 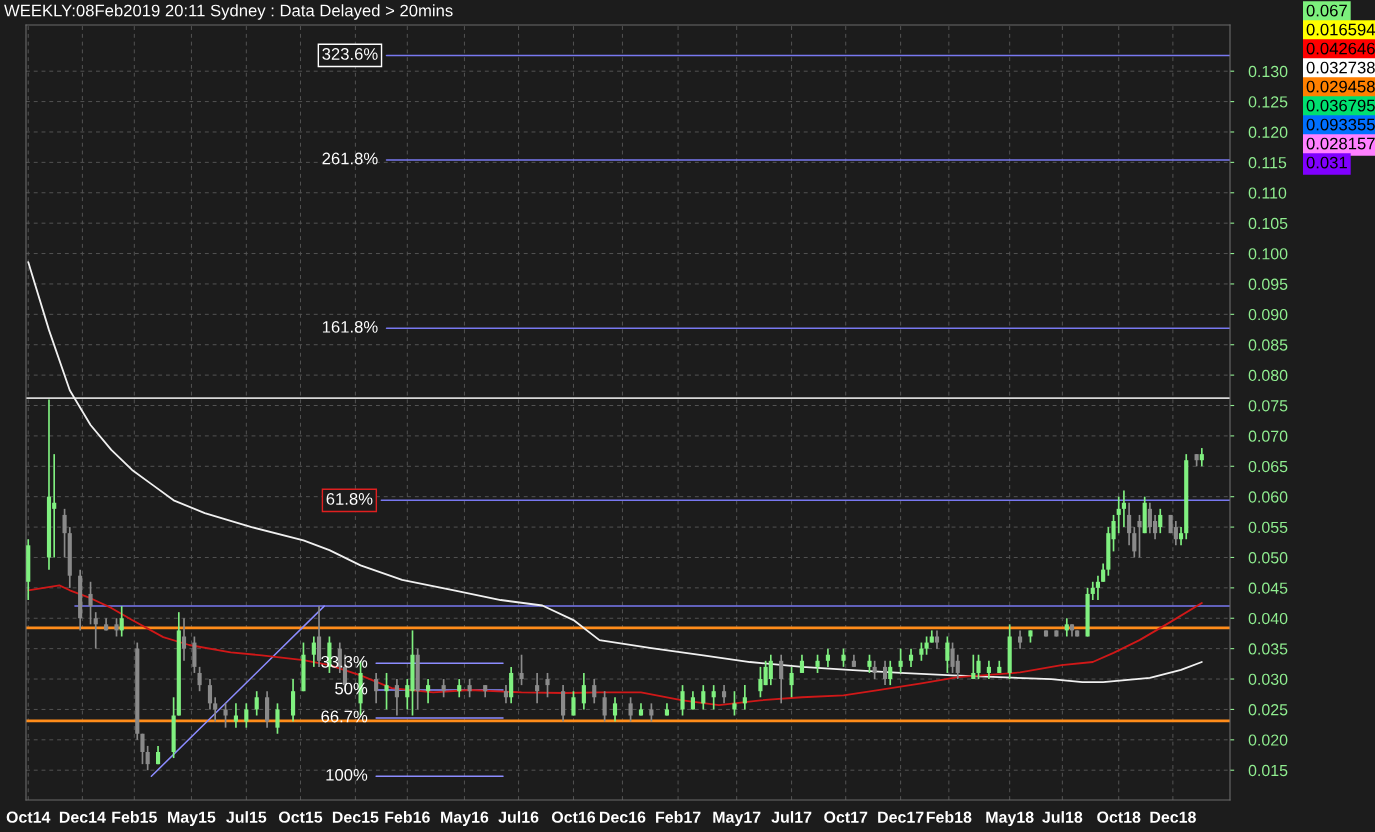 I want to click on y-tick-label: 0.015, so click(x=1268, y=770).